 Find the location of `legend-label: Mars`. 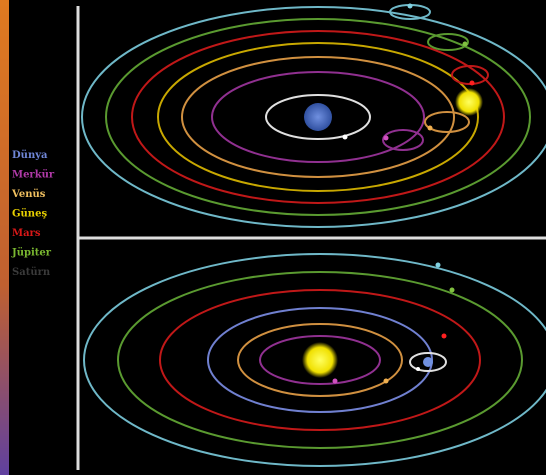

legend-label: Mars is located at coordinates (26, 233).